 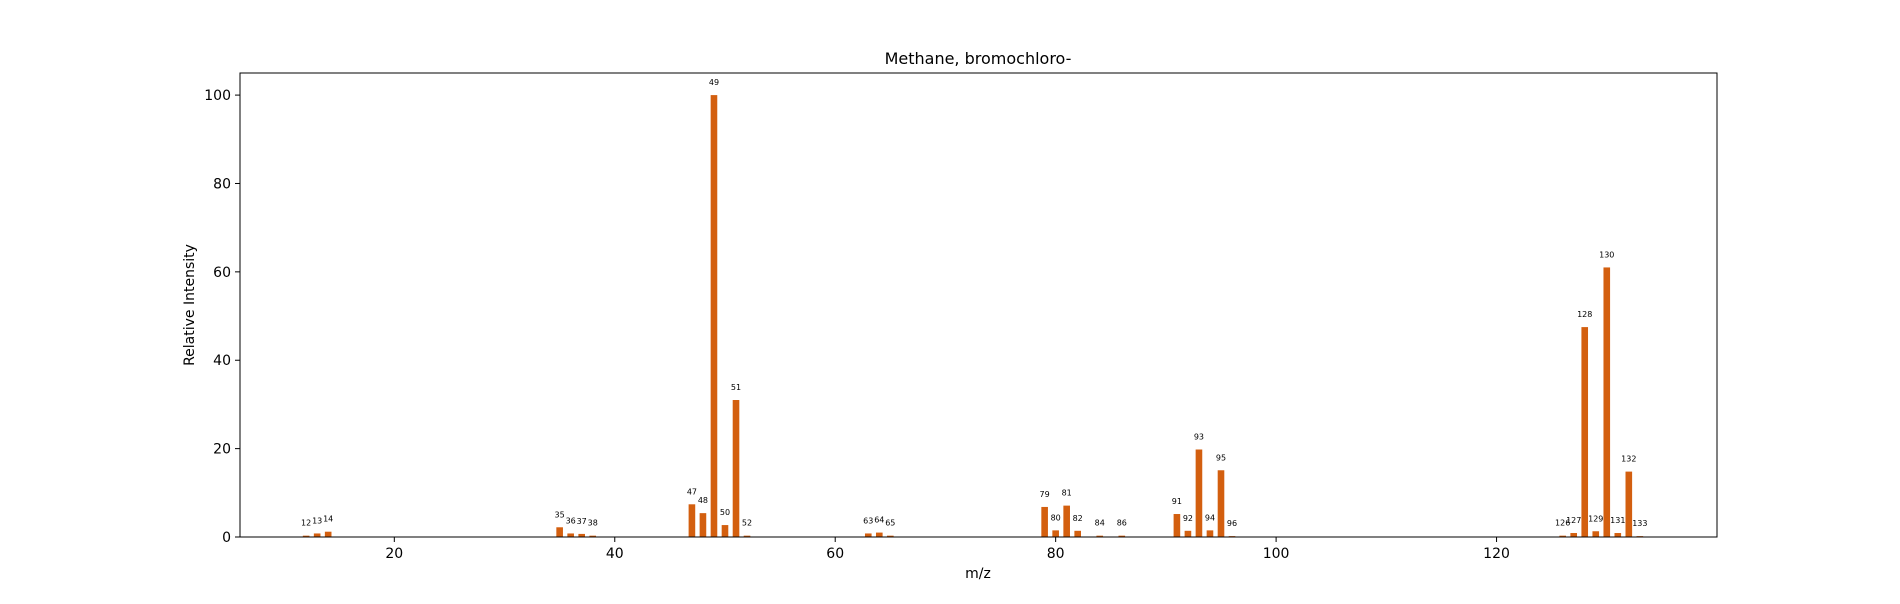 What do you see at coordinates (1100, 523) in the screenshot?
I see `bar-label-mz-84: 84` at bounding box center [1100, 523].